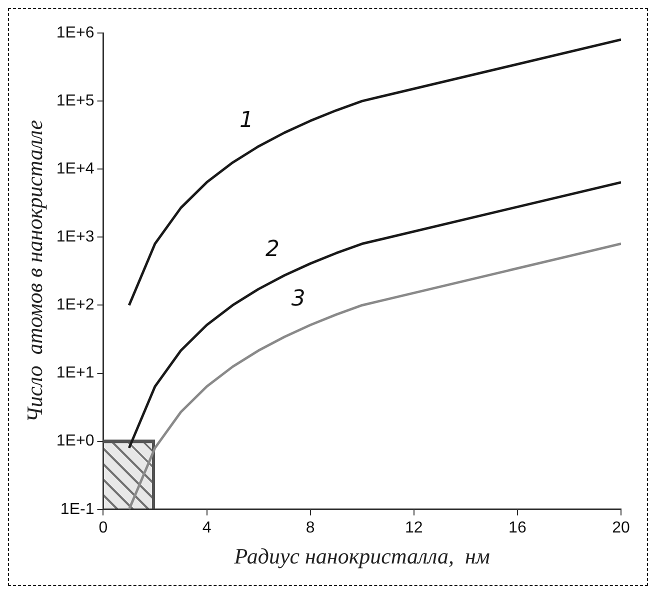  Describe the element at coordinates (517, 527) in the screenshot. I see `x-tick-label: 16` at that location.